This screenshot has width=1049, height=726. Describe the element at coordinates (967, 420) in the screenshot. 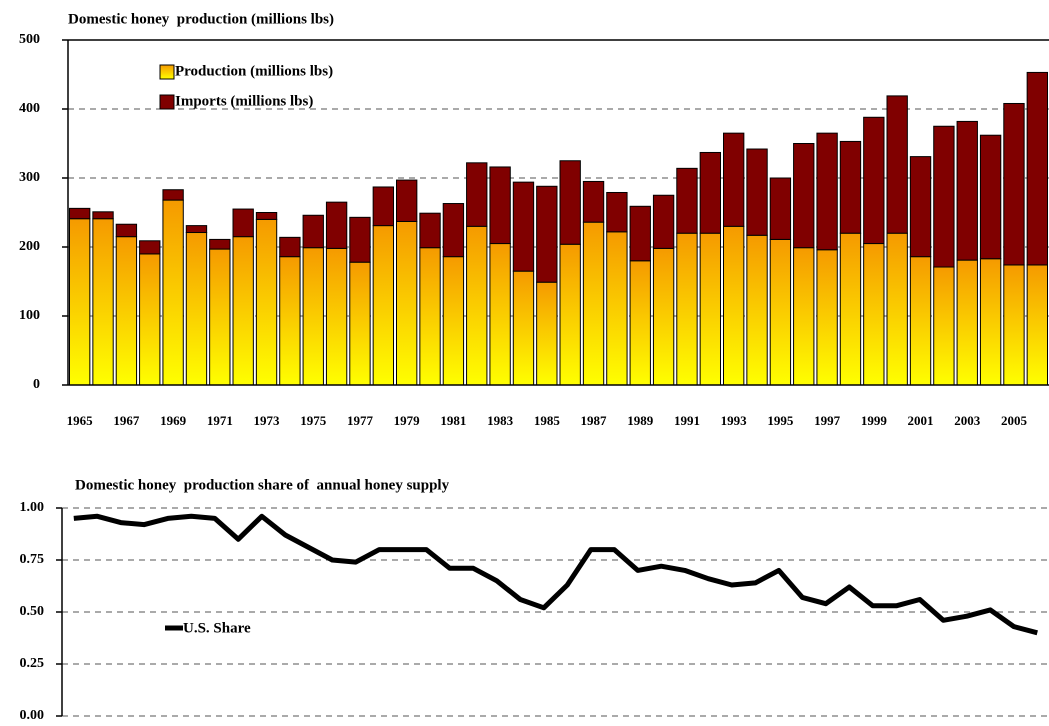

I see `x-tick-label: 2003` at that location.